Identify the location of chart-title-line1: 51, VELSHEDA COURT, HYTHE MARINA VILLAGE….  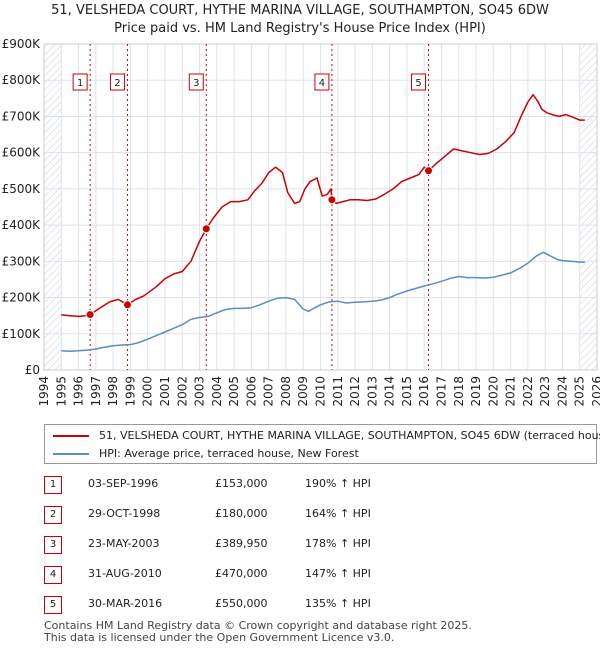
(300, 10).